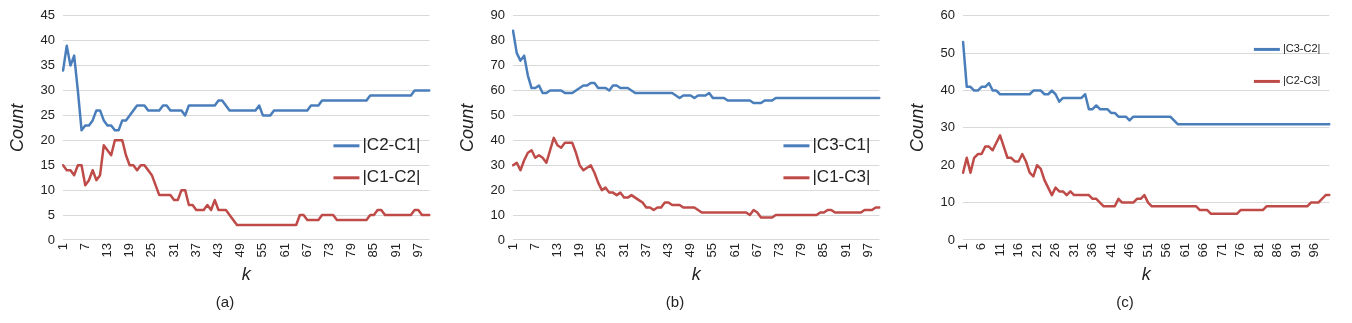  Describe the element at coordinates (1239, 250) in the screenshot. I see `x-tick-label: 76` at that location.